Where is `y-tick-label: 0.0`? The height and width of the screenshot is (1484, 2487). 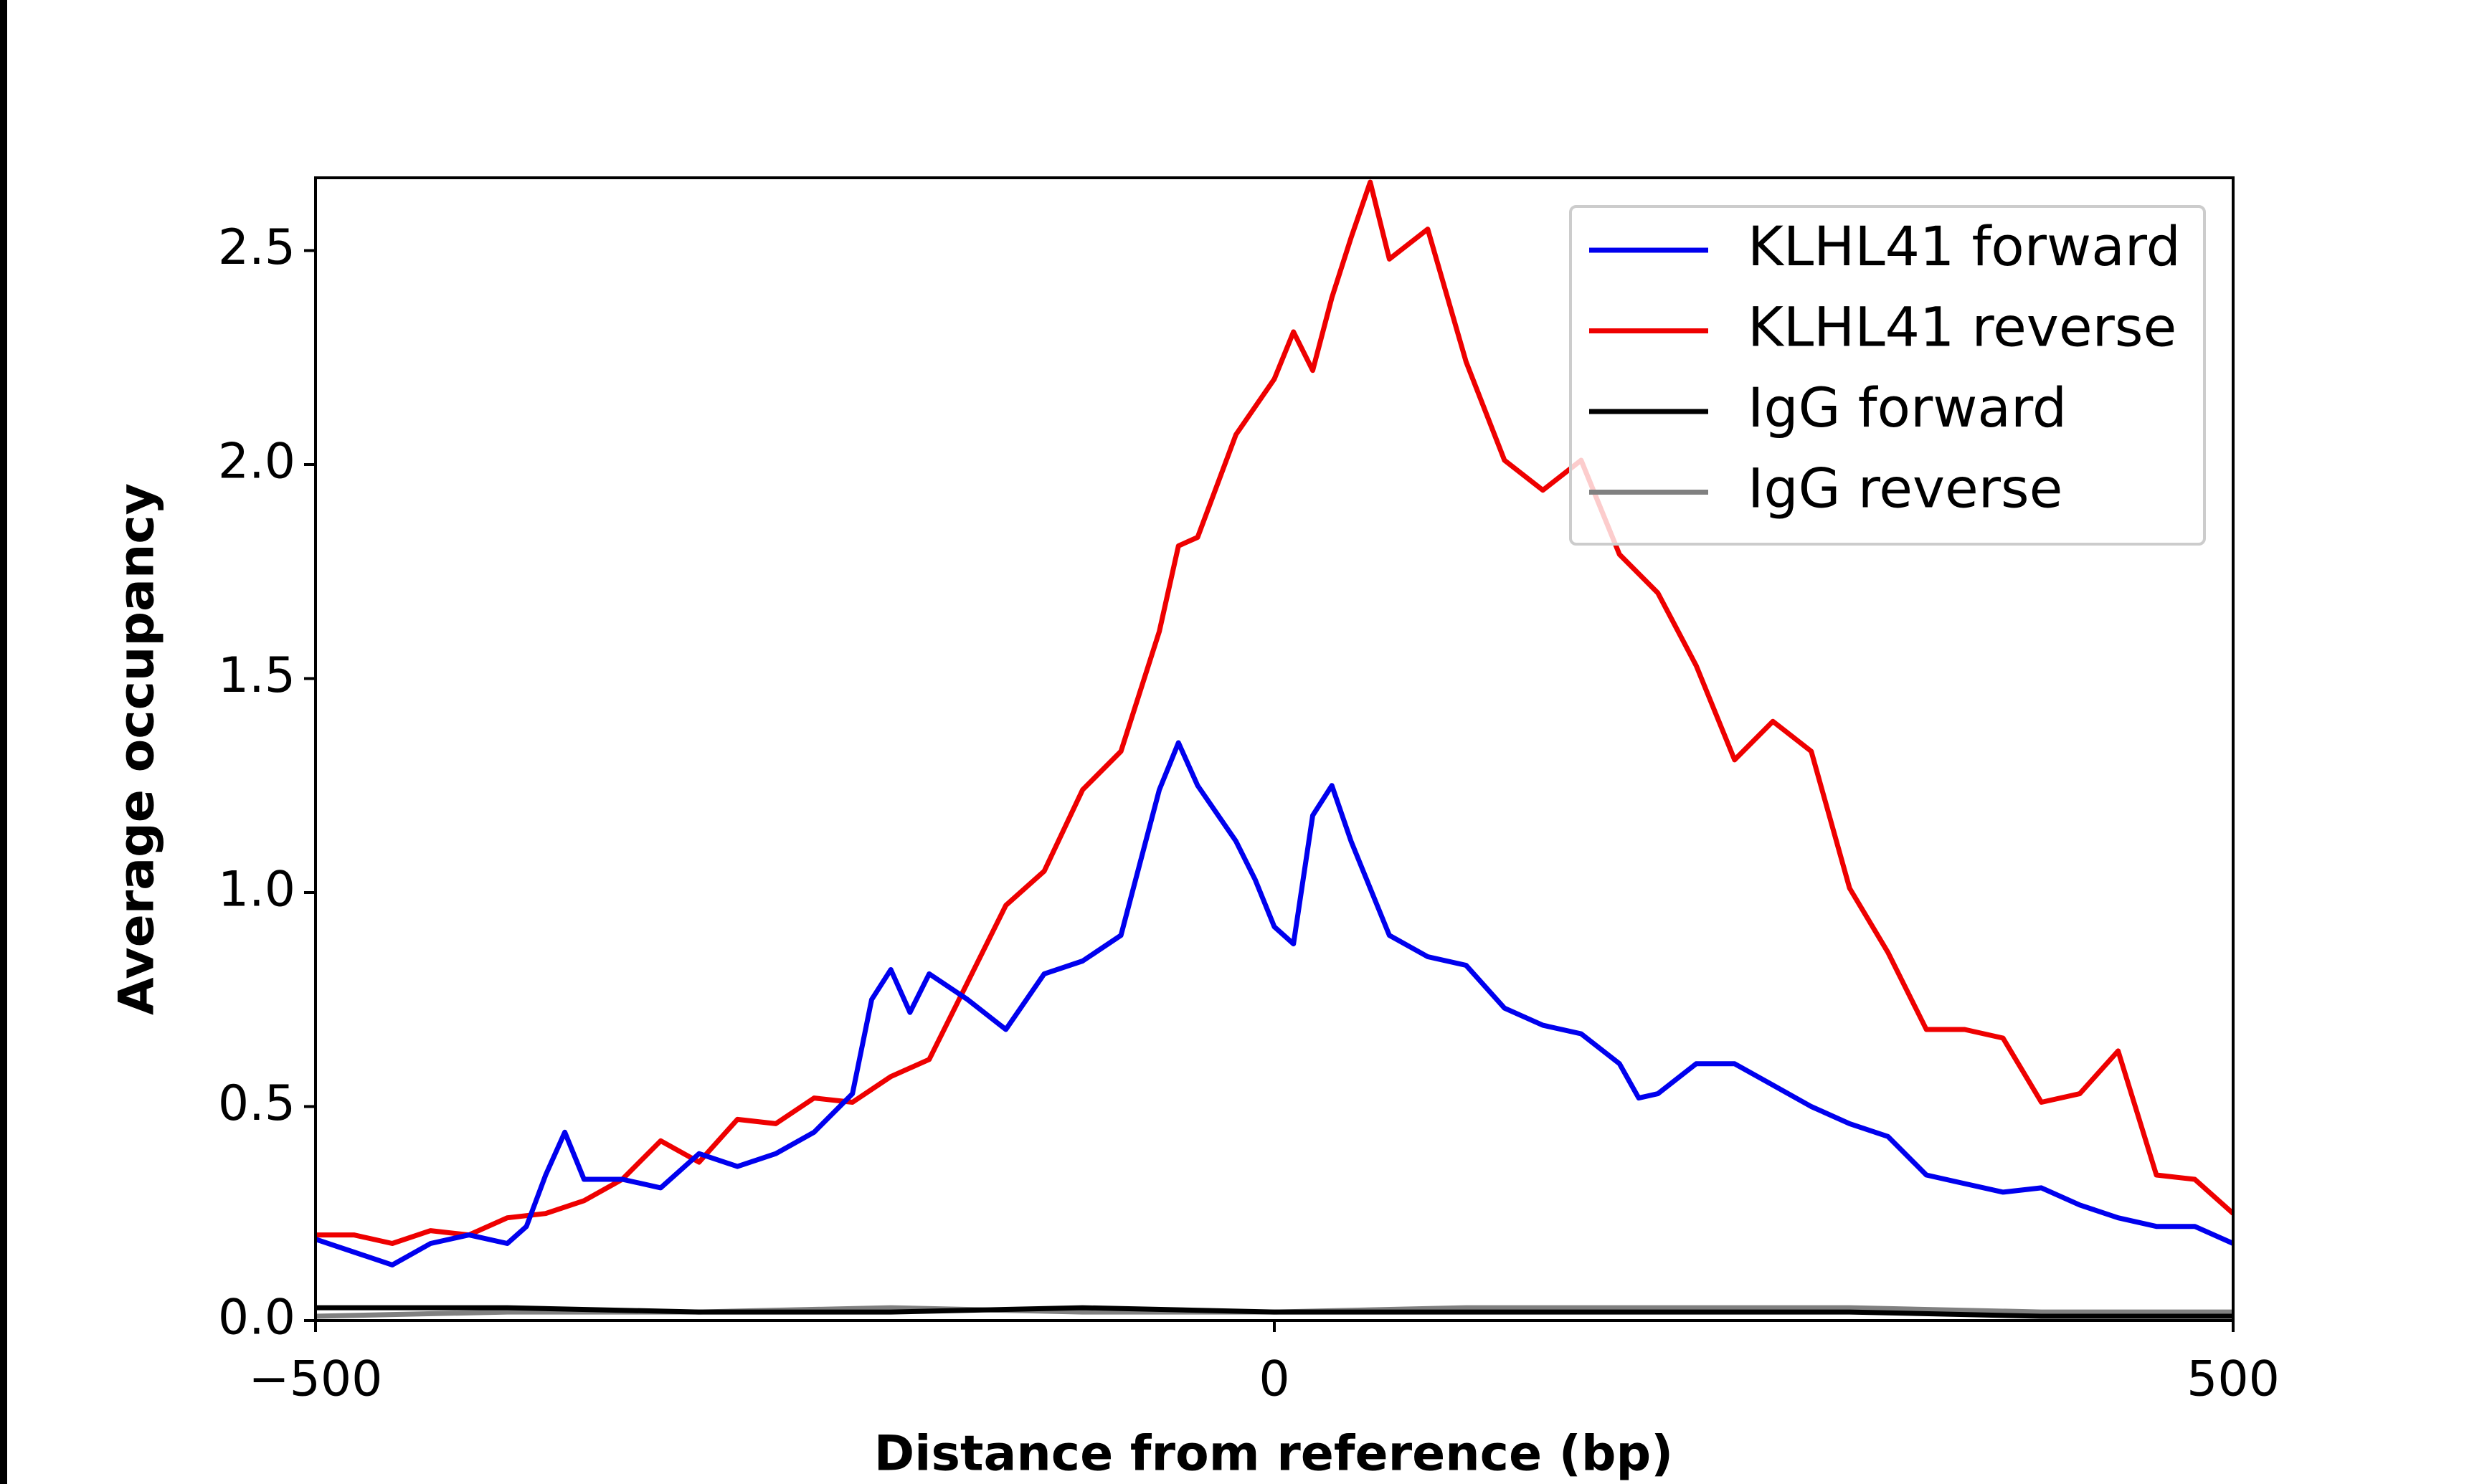 y-tick-label: 0.0 is located at coordinates (257, 1318).